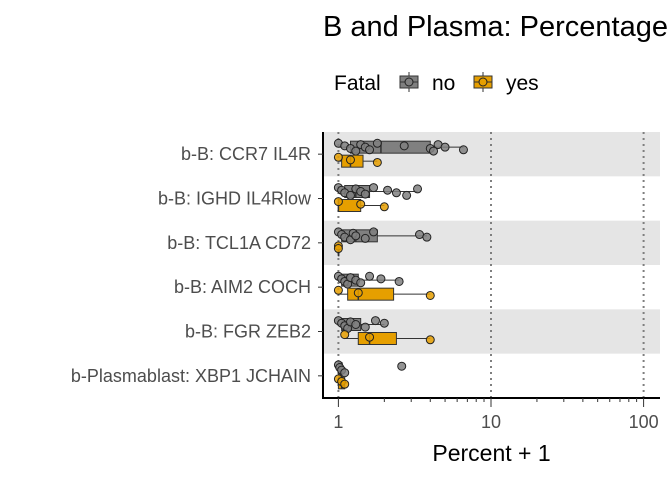  I want to click on x-tick-label: 1, so click(338, 422).